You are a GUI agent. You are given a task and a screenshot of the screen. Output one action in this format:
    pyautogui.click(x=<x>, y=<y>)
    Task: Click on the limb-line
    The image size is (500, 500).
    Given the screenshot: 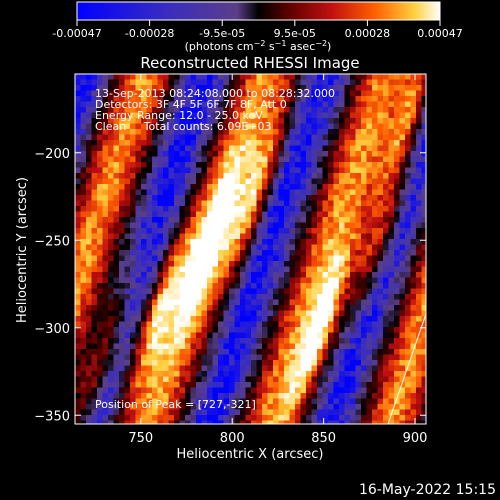 What is the action you would take?
    pyautogui.click(x=406, y=368)
    